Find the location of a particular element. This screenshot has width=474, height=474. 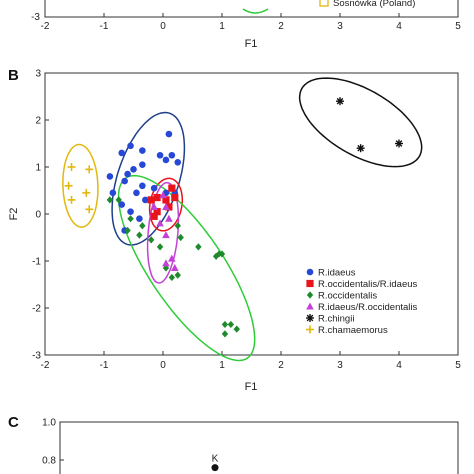

x-tick-label: -2 is located at coordinates (45, 365).